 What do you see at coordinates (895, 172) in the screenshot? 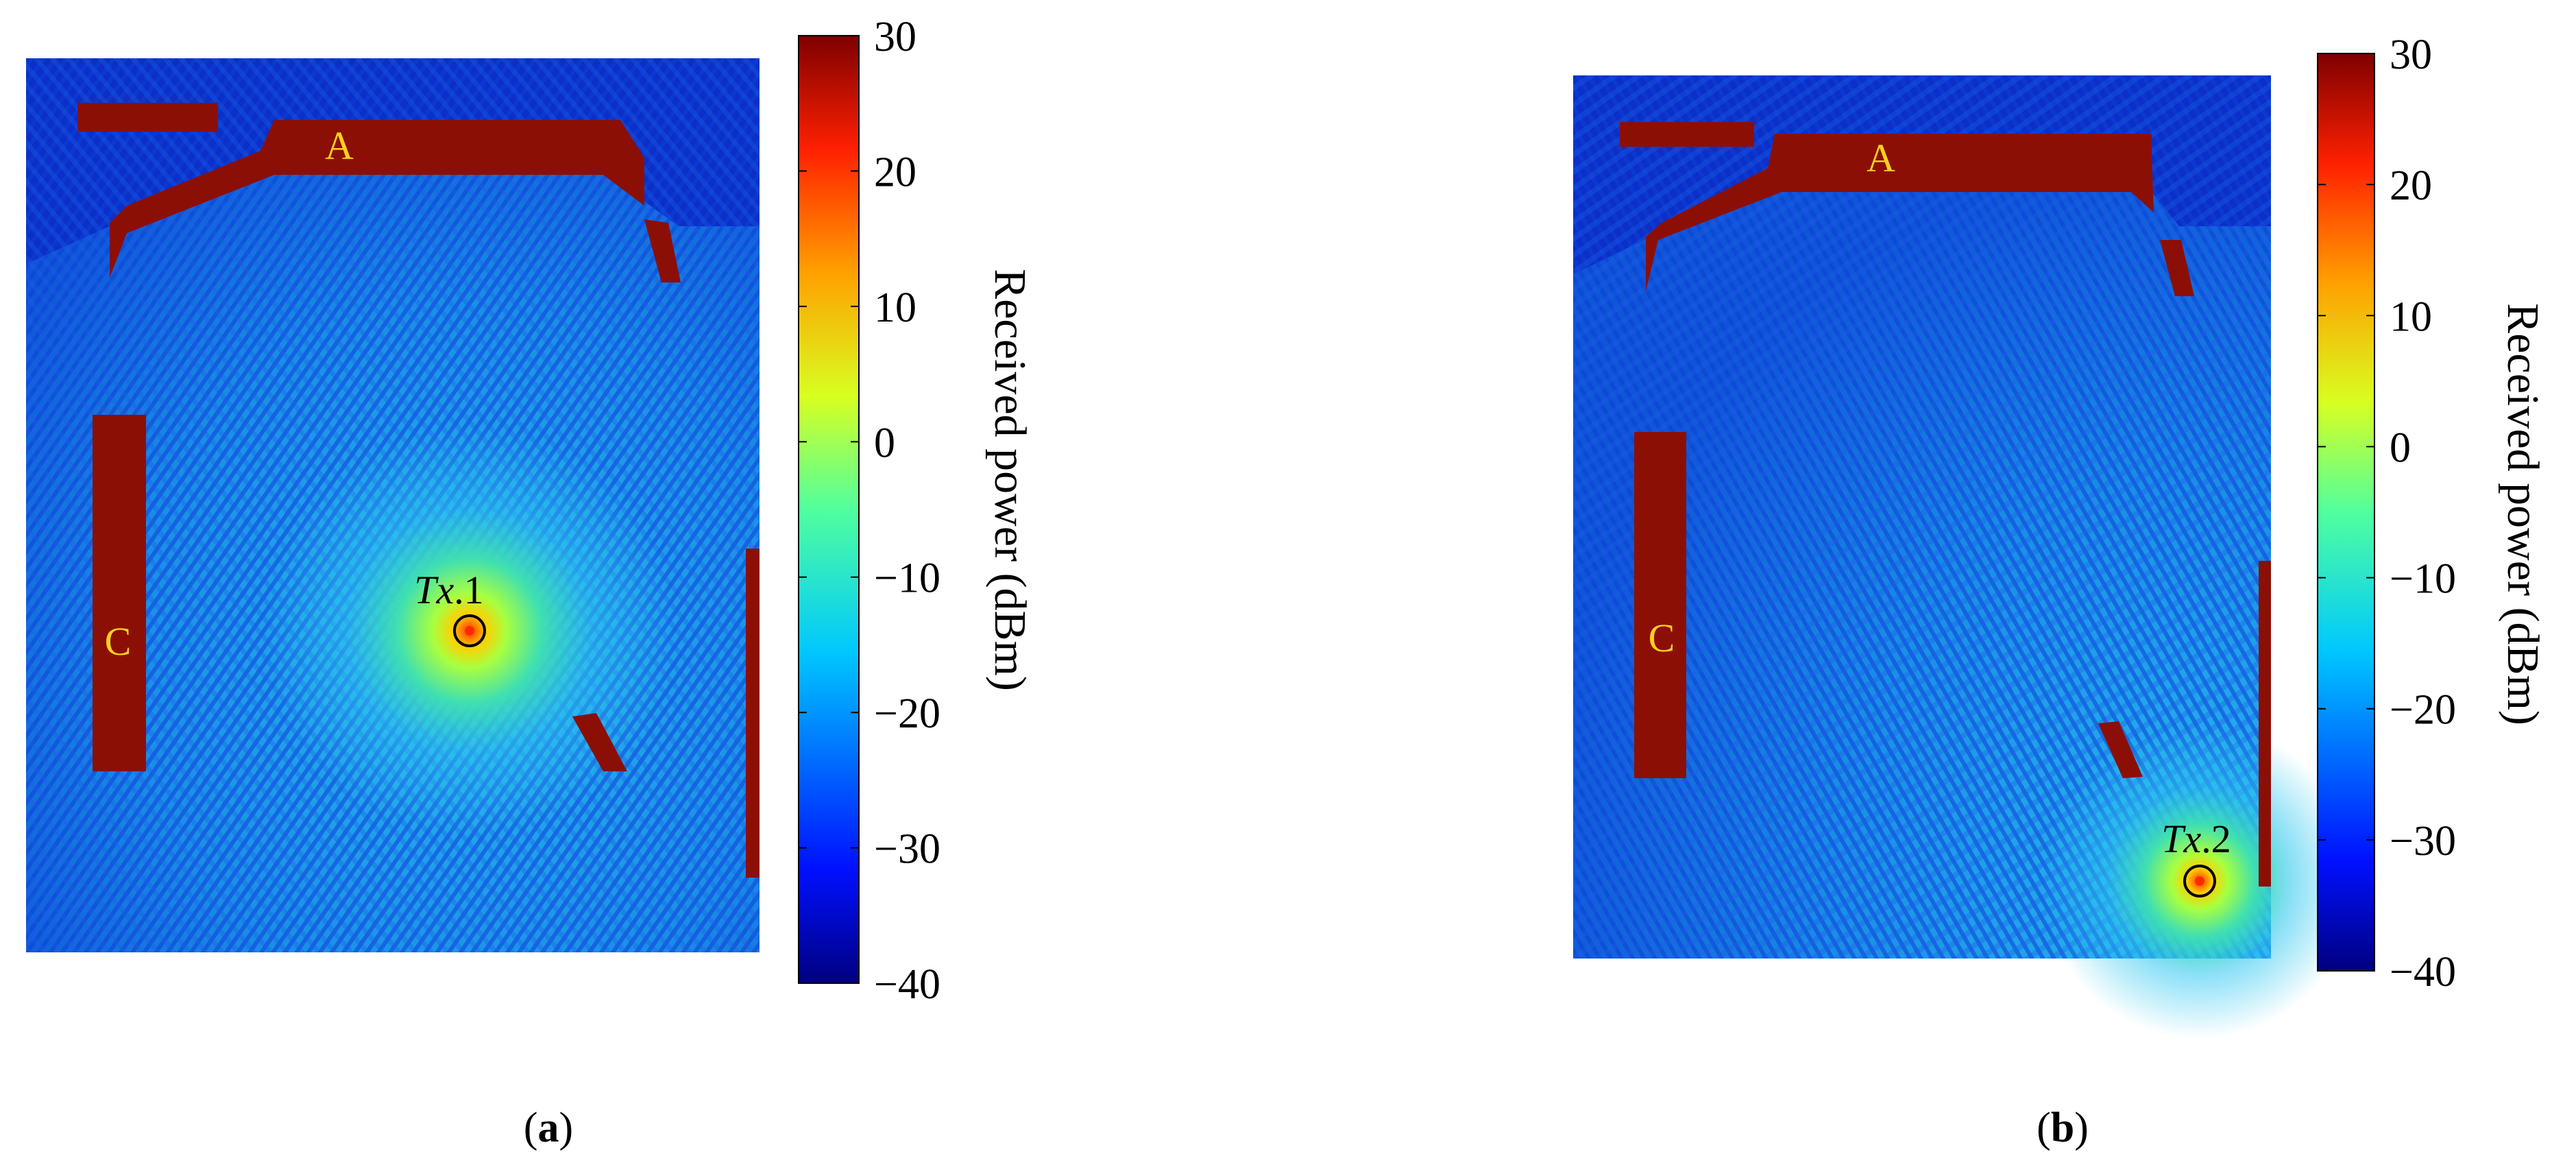
I see `colorbar-a-tick-label-1: 20` at bounding box center [895, 172].